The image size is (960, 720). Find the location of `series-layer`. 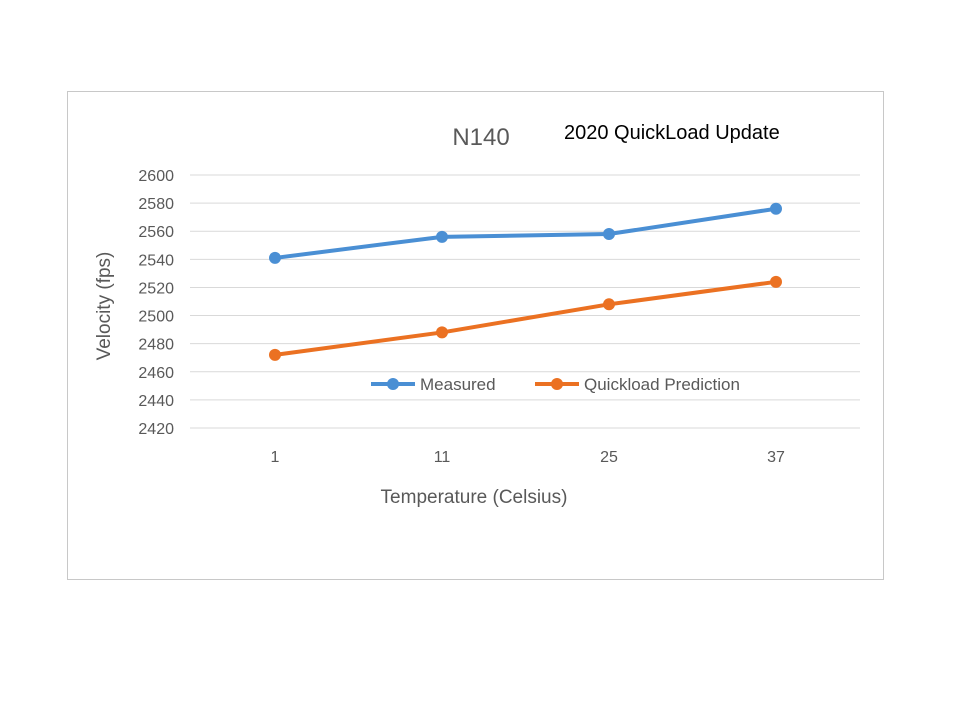

series-layer is located at coordinates (525, 281).